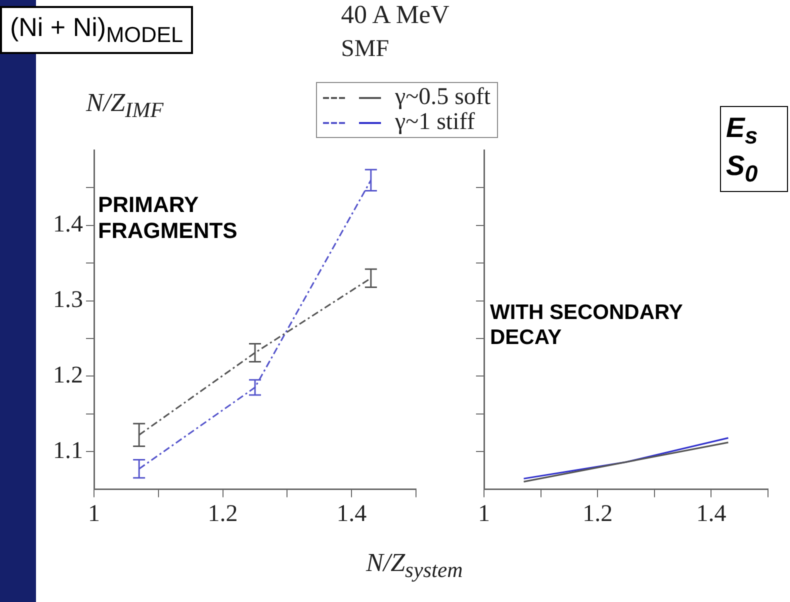 This screenshot has height=602, width=790. What do you see at coordinates (365, 49) in the screenshot?
I see `chart-subtitle: SMF` at bounding box center [365, 49].